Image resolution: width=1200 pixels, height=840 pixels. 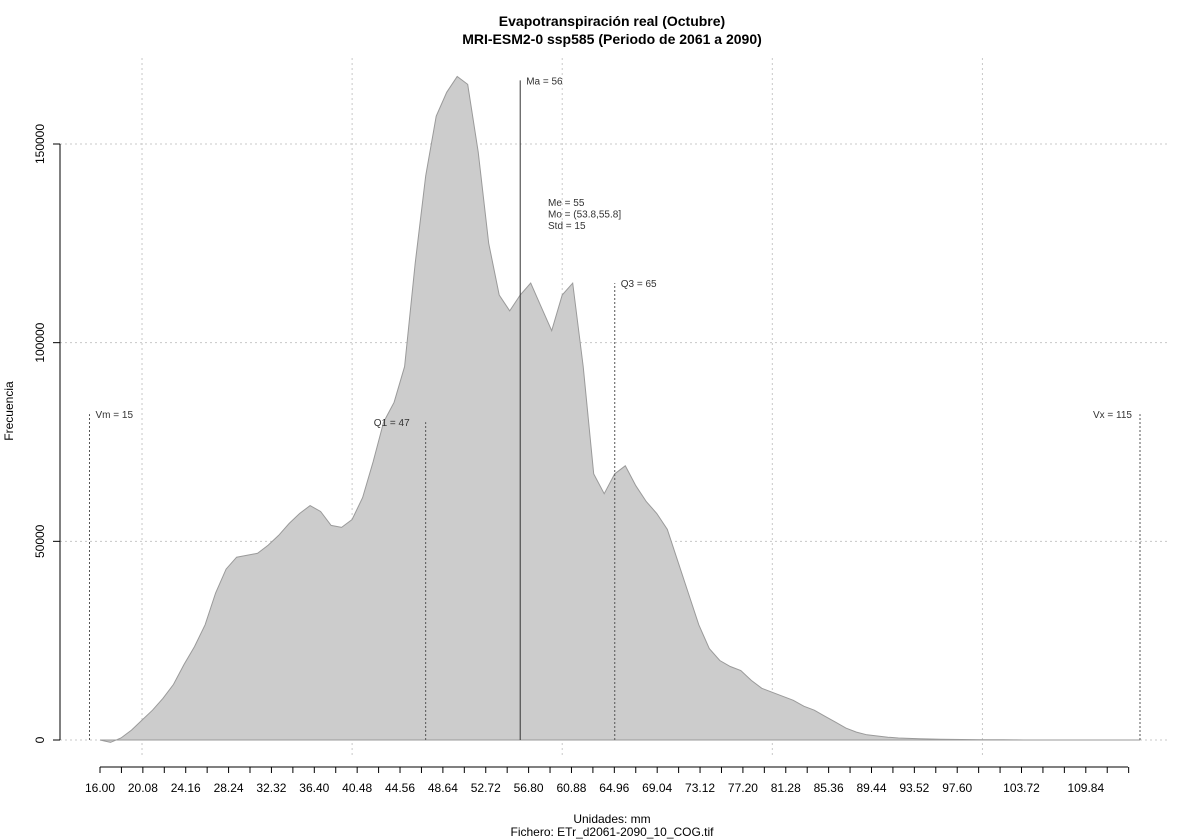 I want to click on x-tick-label: 60.88, so click(x=571, y=788).